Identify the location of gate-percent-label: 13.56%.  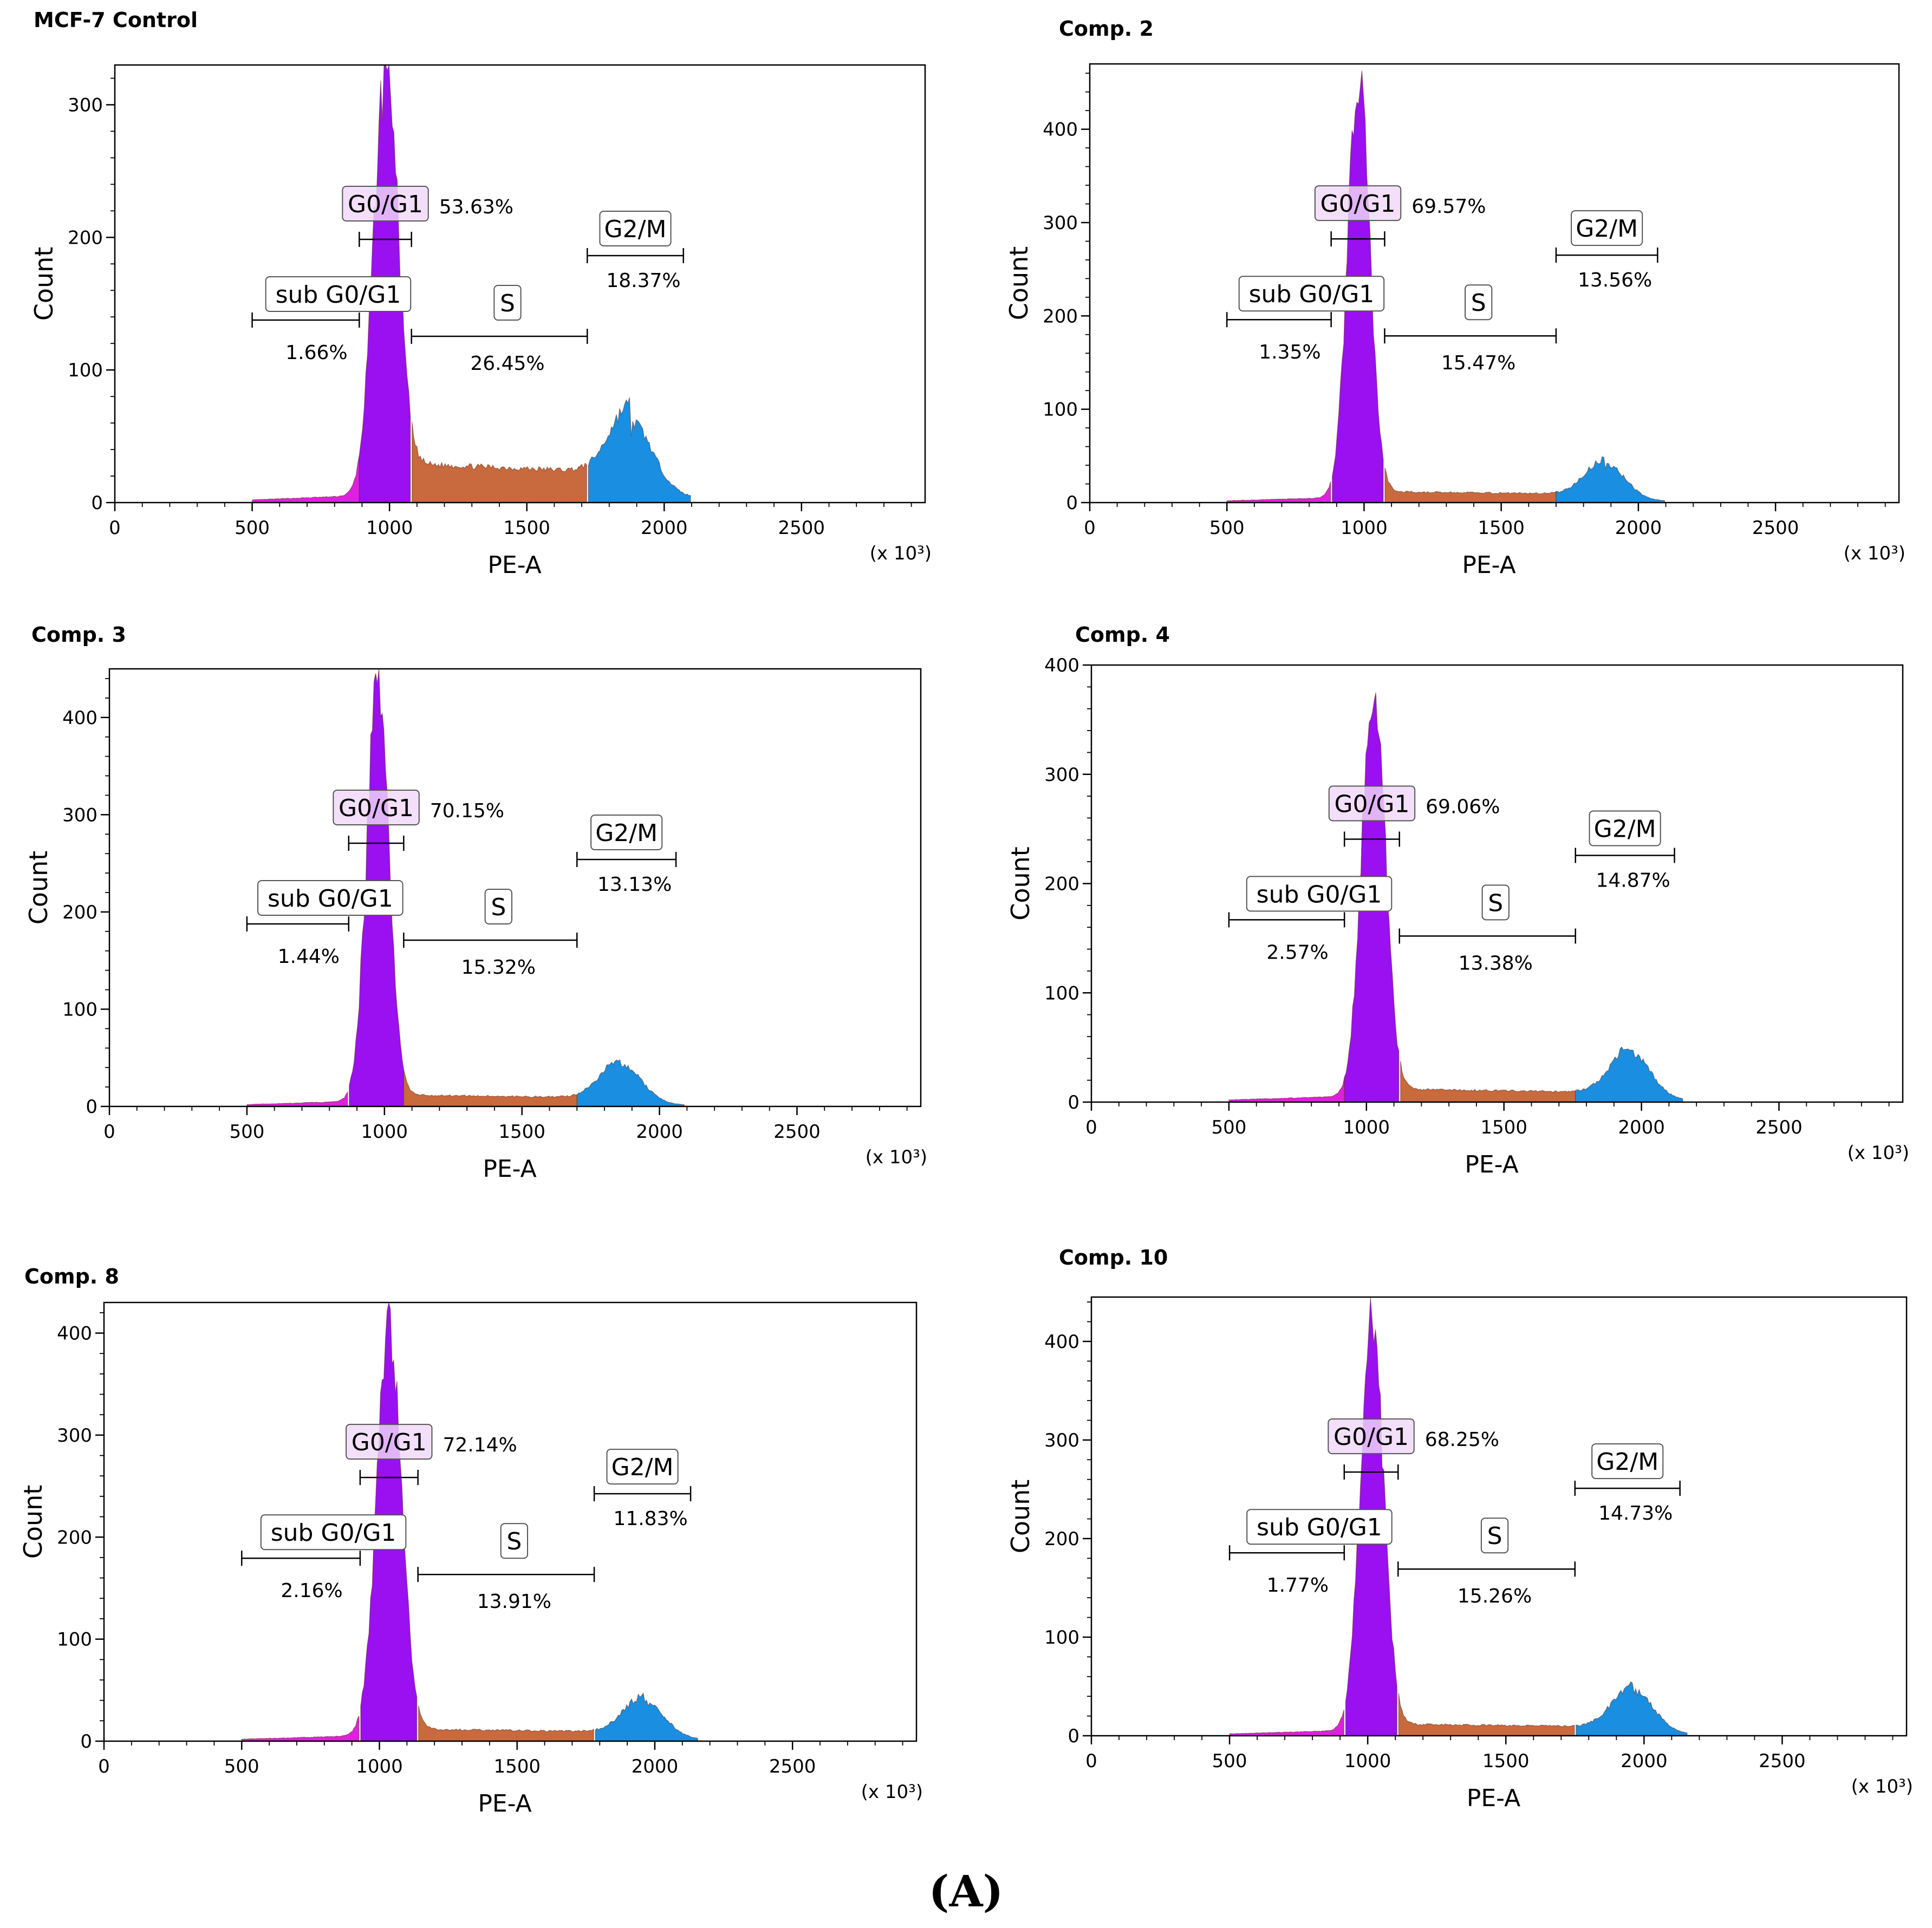
(1615, 280).